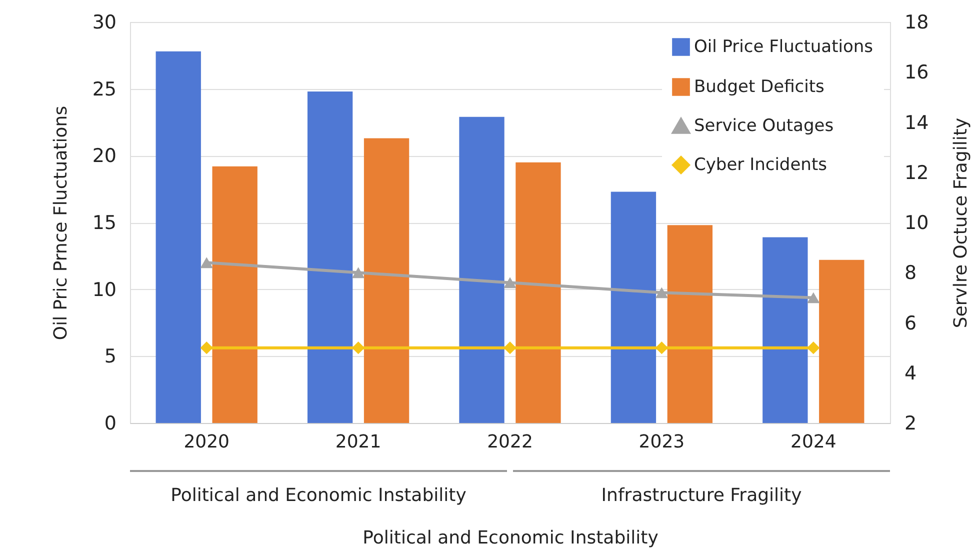 This screenshot has width=978, height=558. What do you see at coordinates (104, 289) in the screenshot?
I see `y-tick-label: 10` at bounding box center [104, 289].